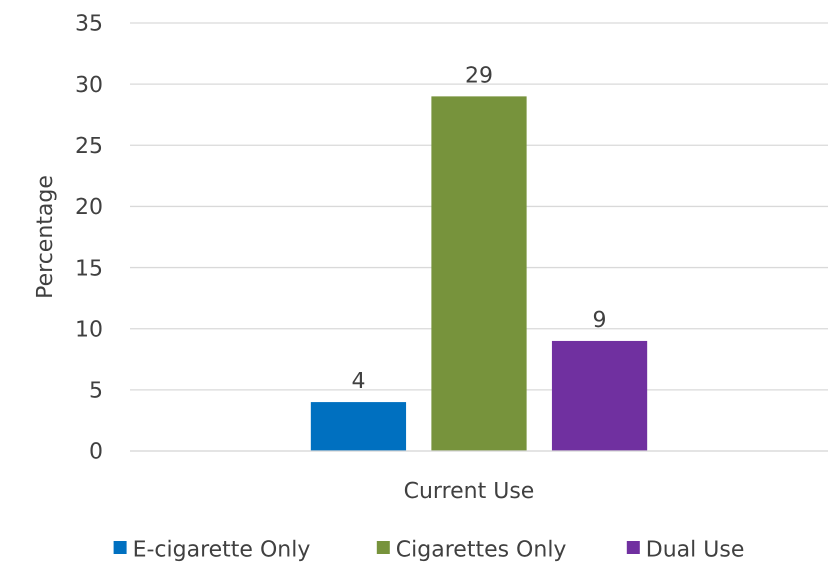 This screenshot has height=567, width=828. I want to click on data-label: 9, so click(599, 320).